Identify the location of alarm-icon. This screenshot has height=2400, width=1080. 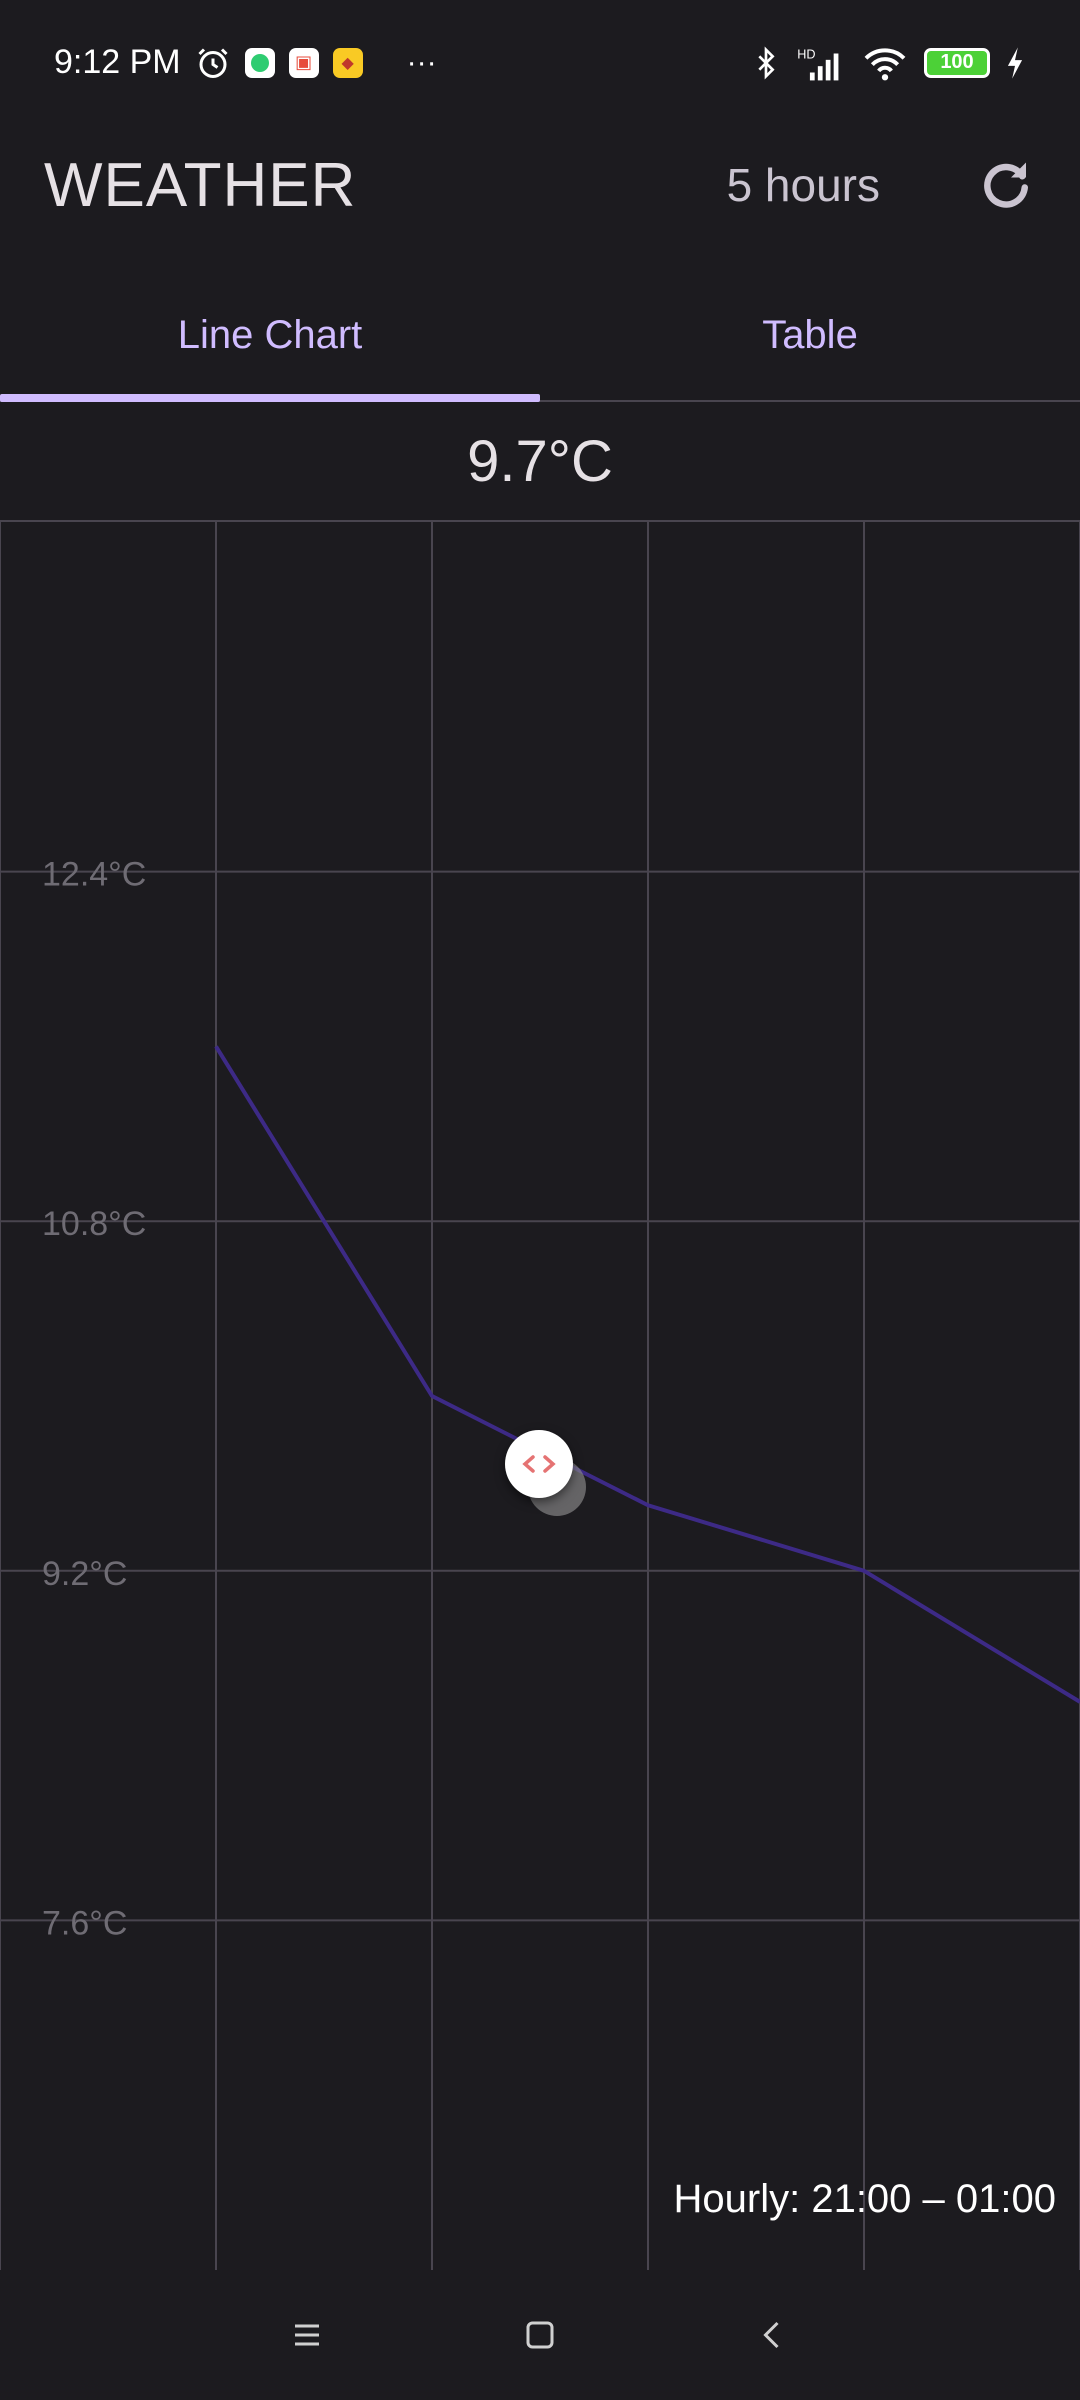
(213, 62).